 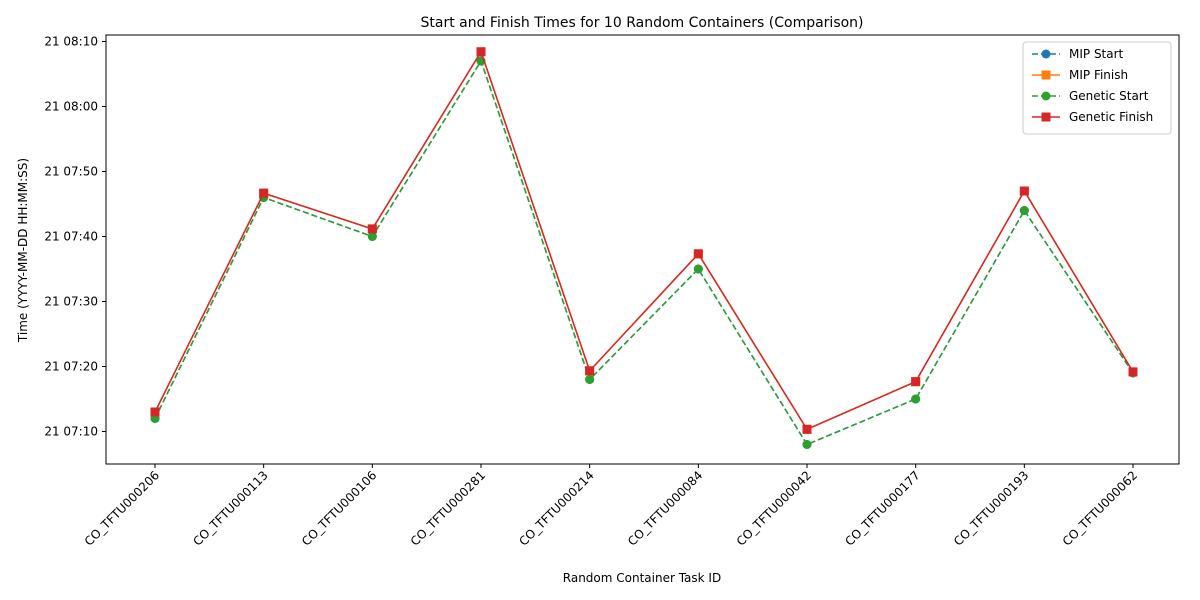 I want to click on y-tick-label: 21 07:10, so click(x=71, y=432).